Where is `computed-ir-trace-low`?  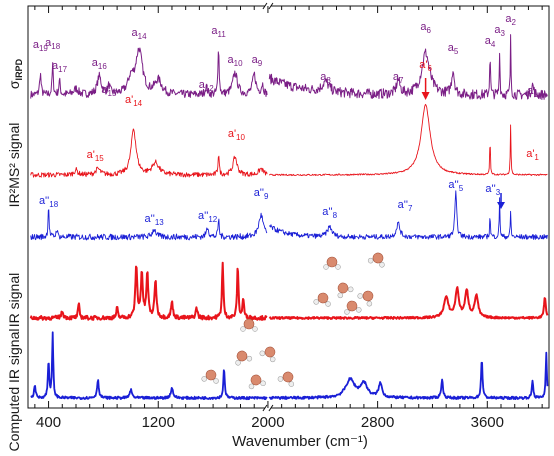
computed-ir-trace-low is located at coordinates (149, 366).